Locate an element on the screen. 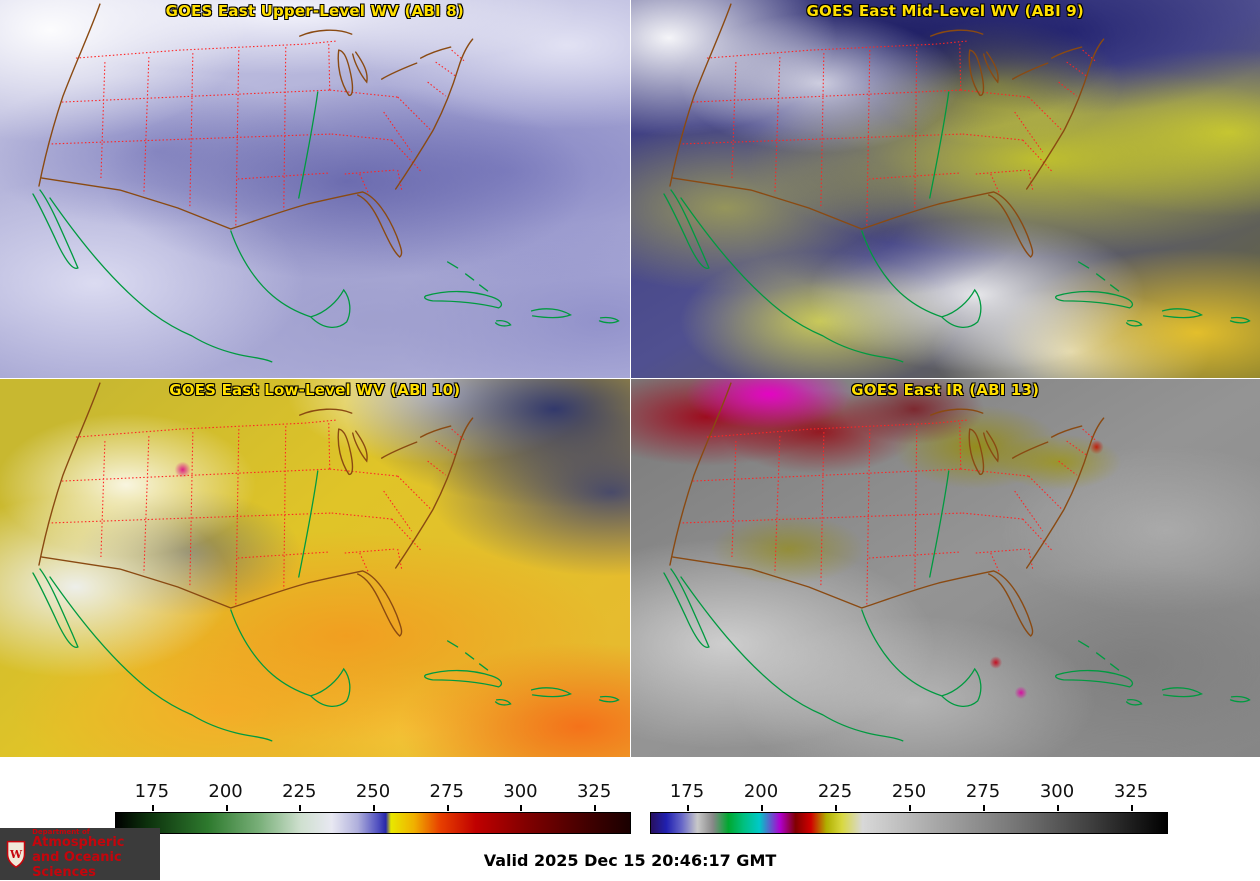  colorbar-ir-tick-labels: 175 200 225 250 275 300 325 is located at coordinates (909, 793).